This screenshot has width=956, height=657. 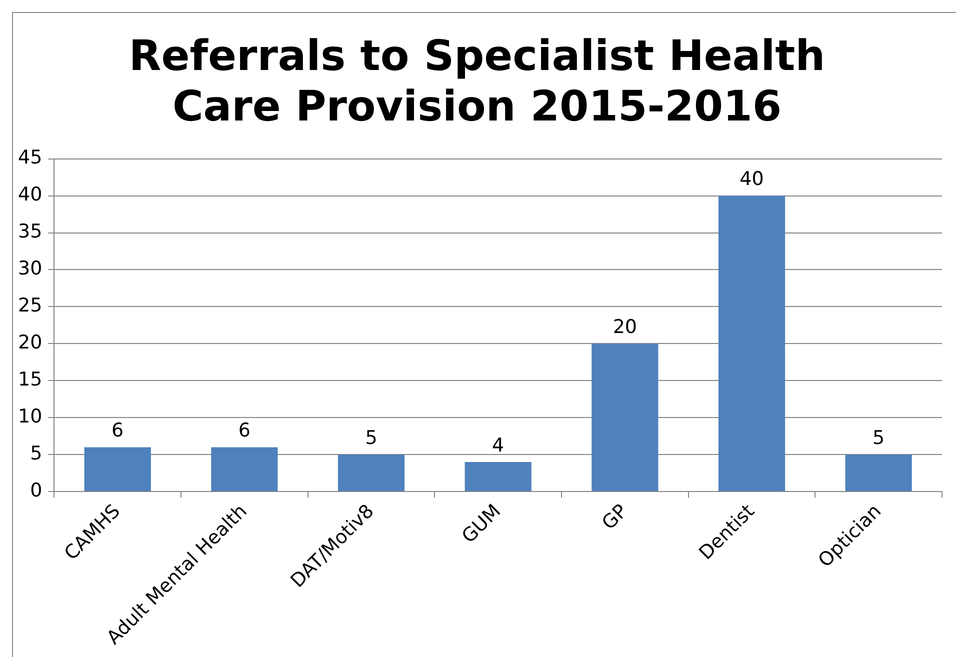 What do you see at coordinates (30, 305) in the screenshot?
I see `y-tick-label: 25` at bounding box center [30, 305].